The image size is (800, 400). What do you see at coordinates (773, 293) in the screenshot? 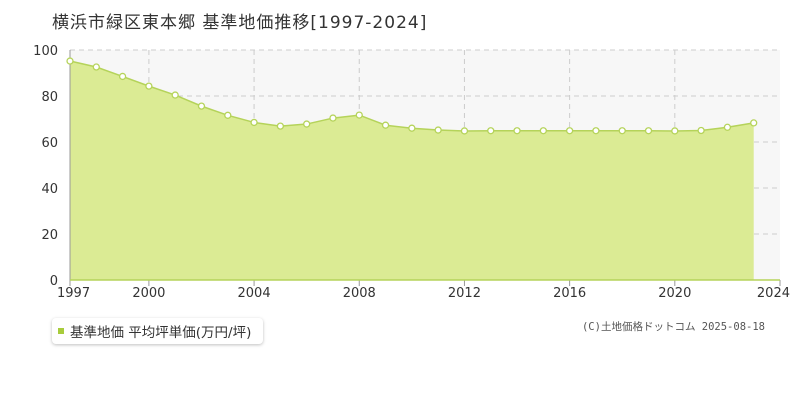
I see `x-tick-label: 2024` at bounding box center [773, 293].